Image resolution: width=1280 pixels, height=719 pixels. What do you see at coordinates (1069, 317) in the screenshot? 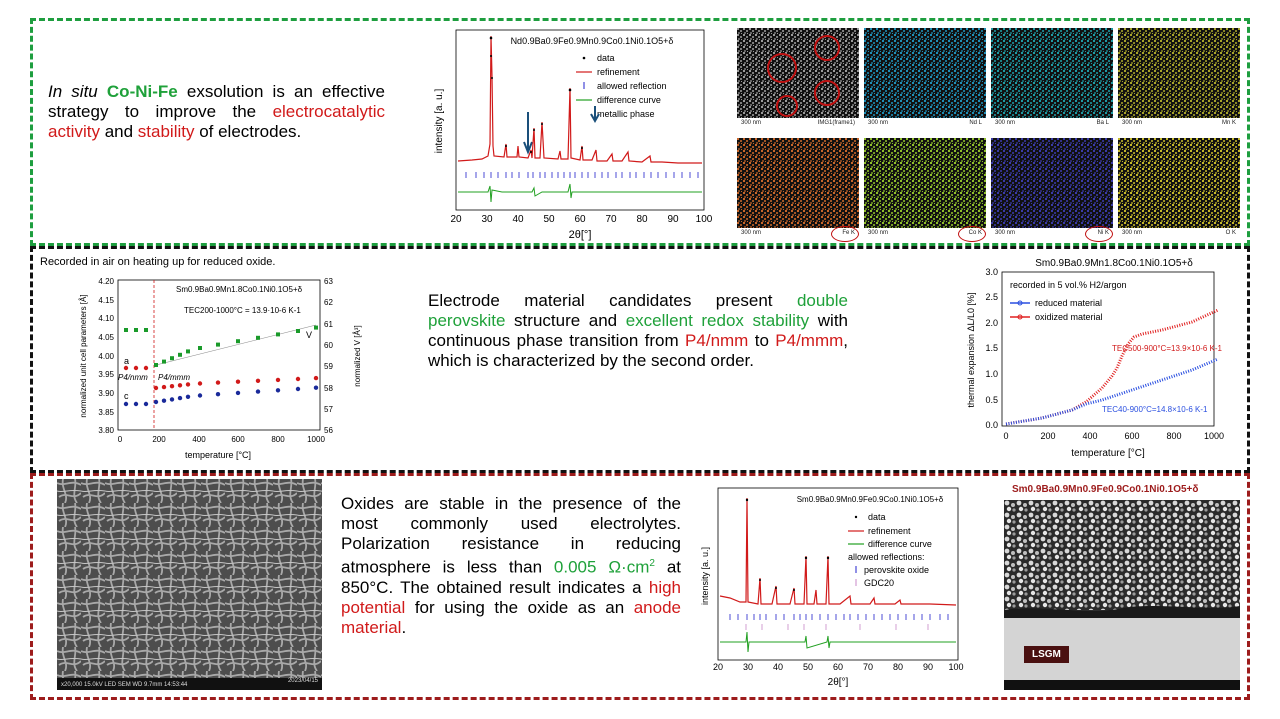
I see `dil-legend-oxidized: oxidized material` at bounding box center [1069, 317].